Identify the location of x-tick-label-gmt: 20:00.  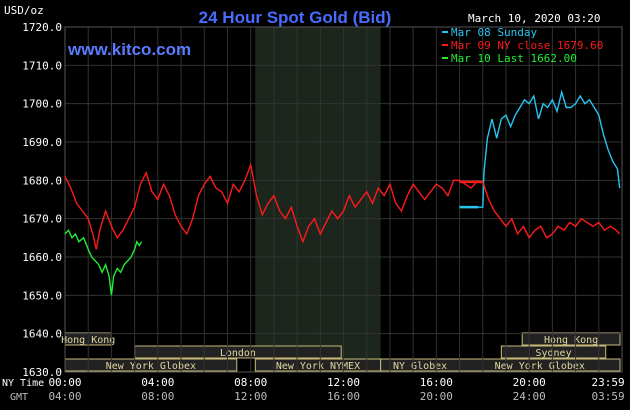
(436, 396).